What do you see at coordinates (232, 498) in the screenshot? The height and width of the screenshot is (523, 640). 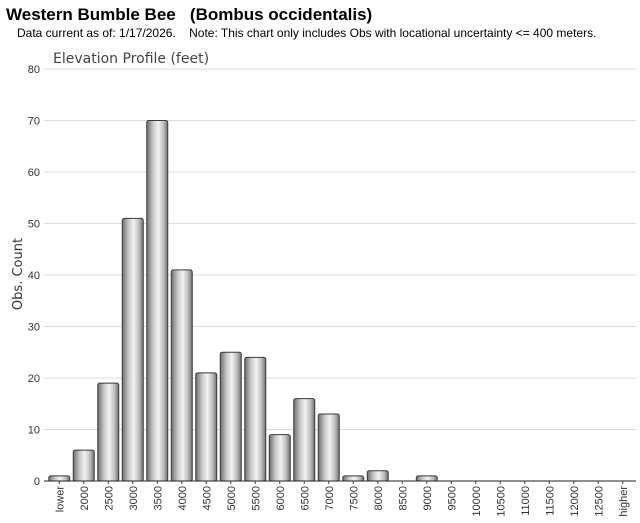 I see `x-tick-label: 5000` at bounding box center [232, 498].